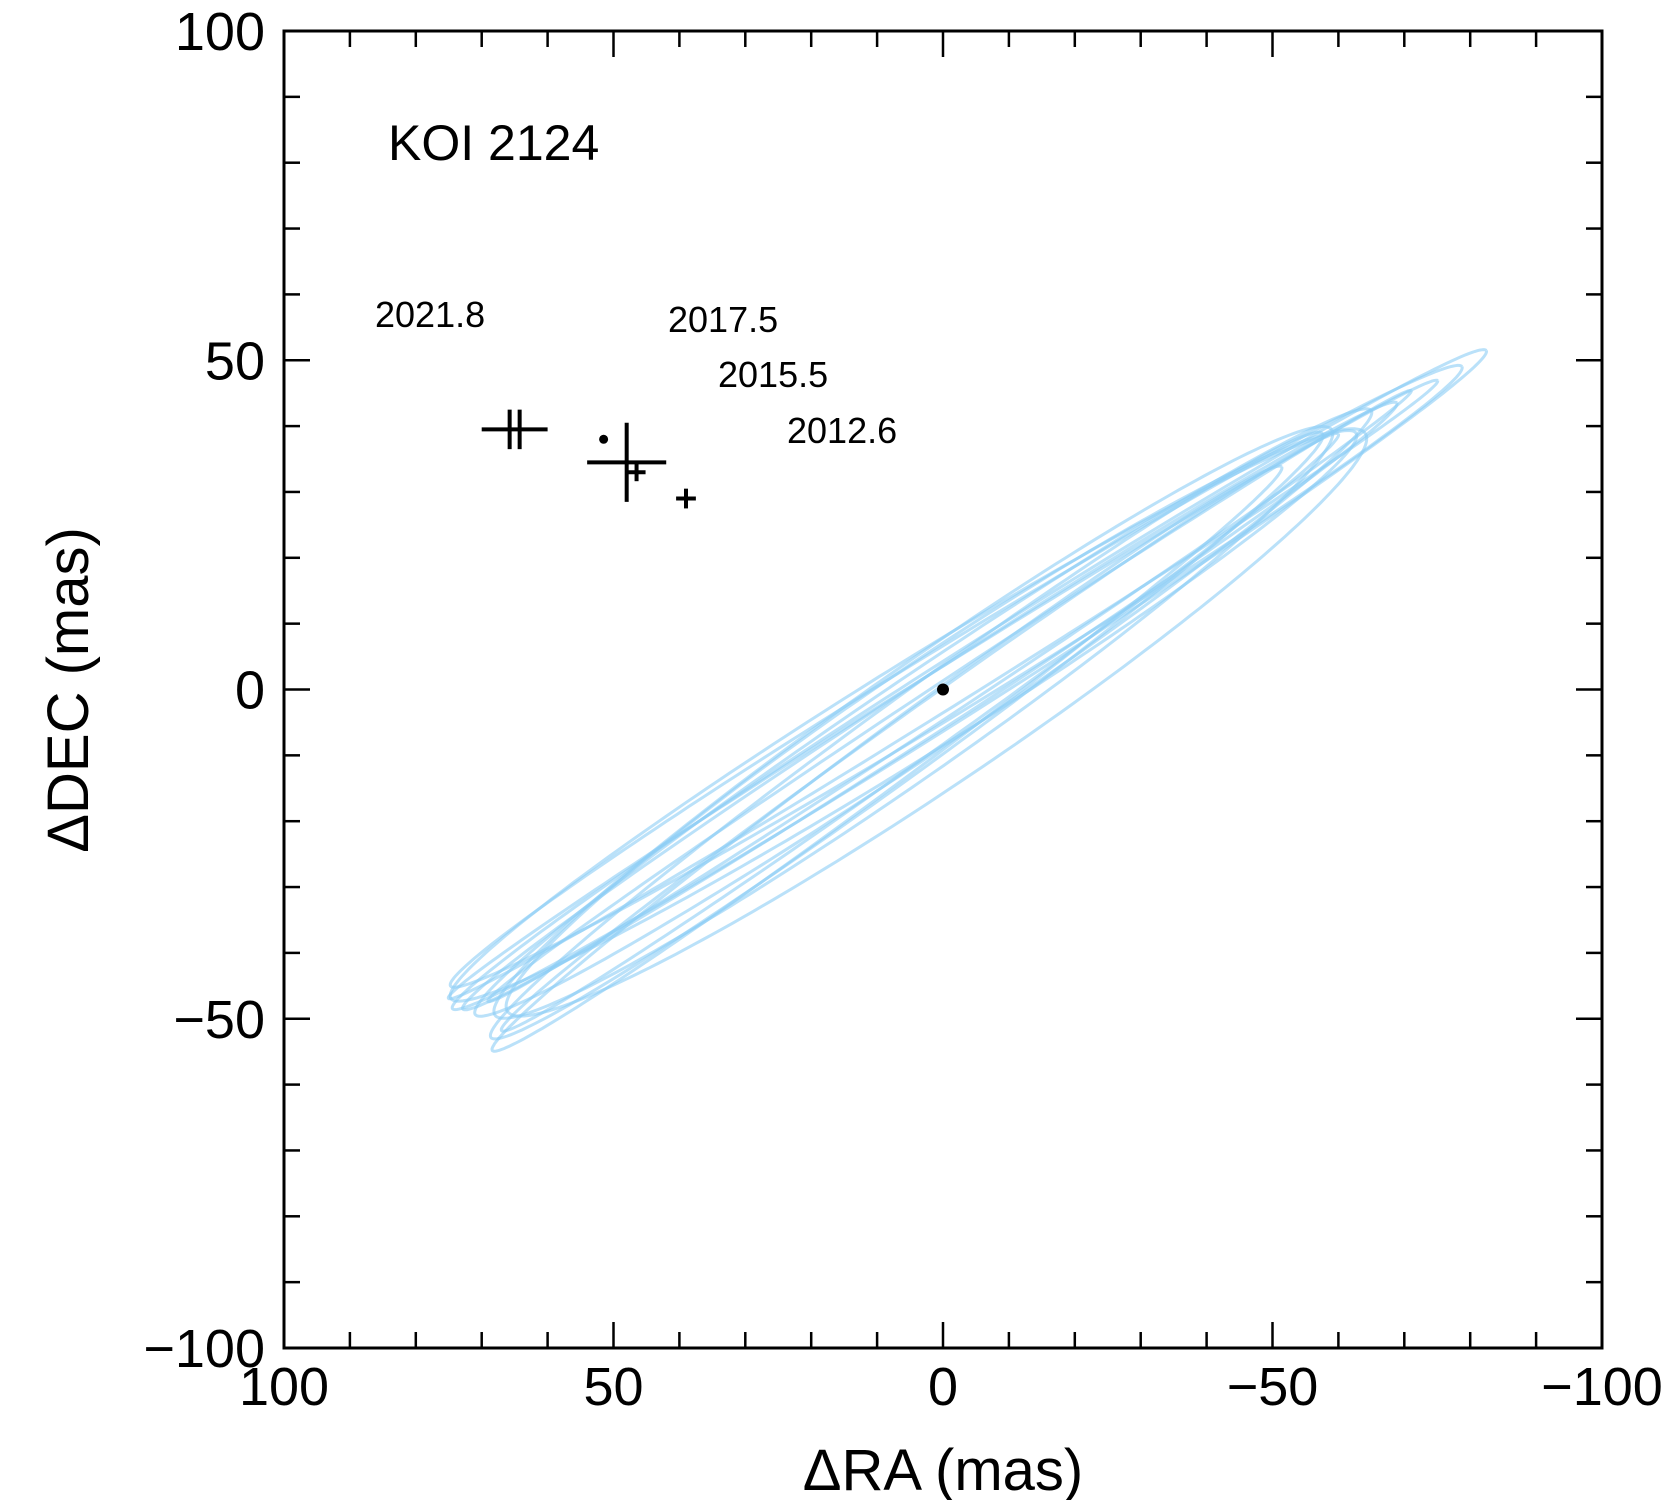 This screenshot has width=1680, height=1500. I want to click on y-tick-label: 100, so click(220, 32).